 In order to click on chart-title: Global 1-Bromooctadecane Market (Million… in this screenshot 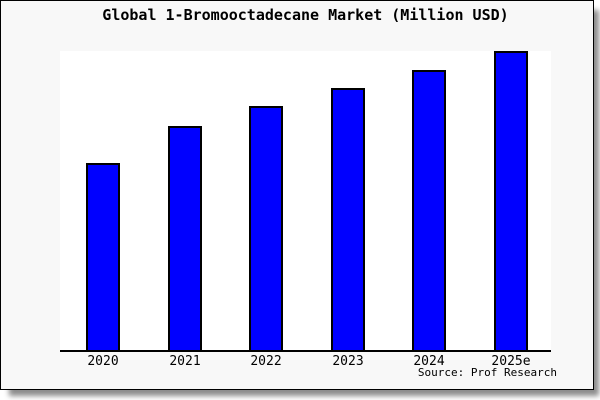, I will do `click(305, 15)`.